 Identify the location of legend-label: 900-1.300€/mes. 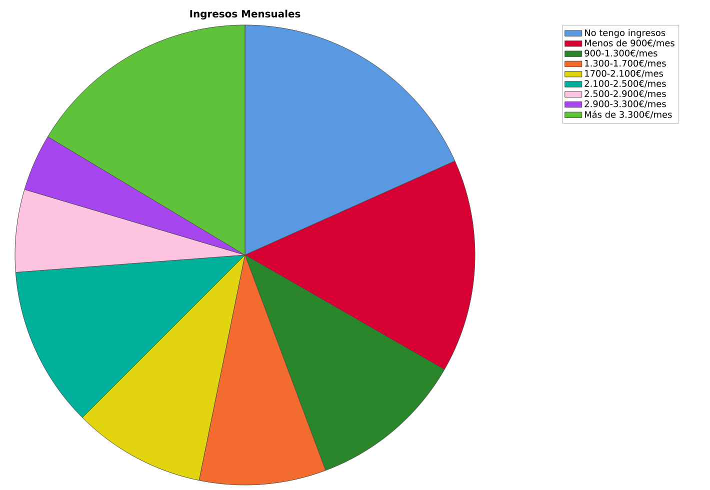
(621, 54).